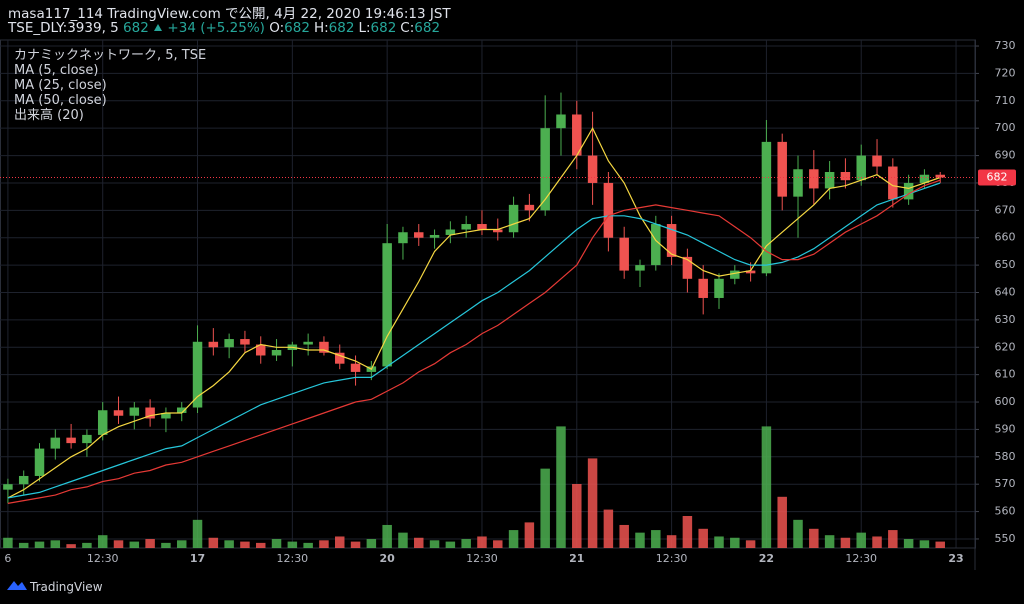 The height and width of the screenshot is (604, 1024). I want to click on ohlc-key: O:, so click(277, 28).